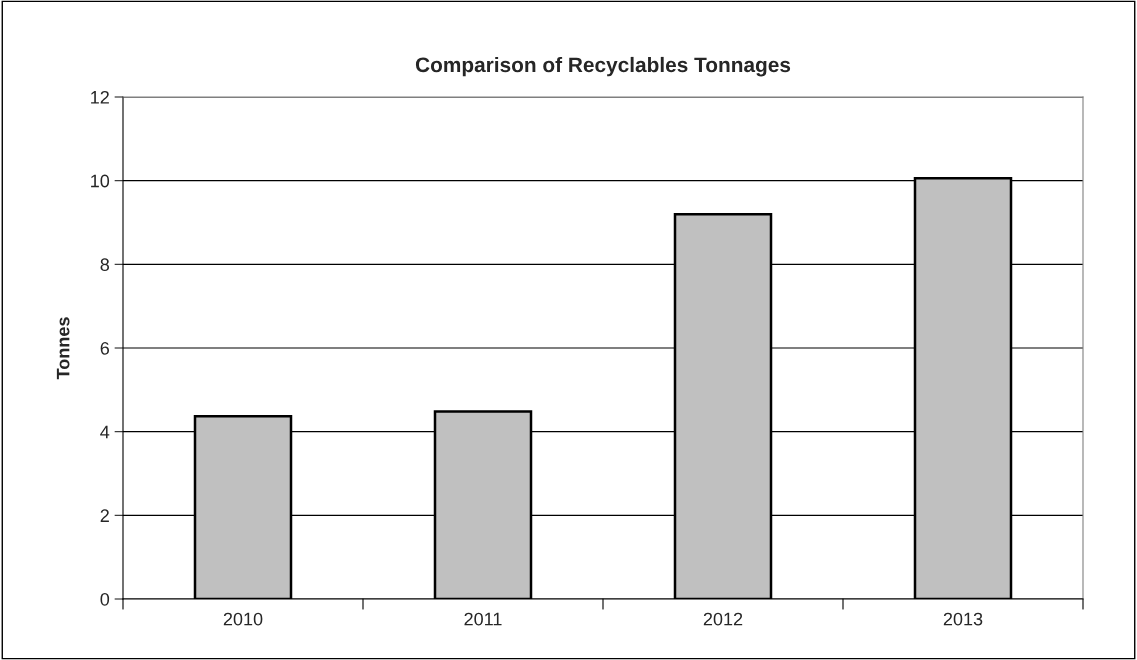 The width and height of the screenshot is (1137, 660). What do you see at coordinates (100, 181) in the screenshot?
I see `y-tick-label: 10` at bounding box center [100, 181].